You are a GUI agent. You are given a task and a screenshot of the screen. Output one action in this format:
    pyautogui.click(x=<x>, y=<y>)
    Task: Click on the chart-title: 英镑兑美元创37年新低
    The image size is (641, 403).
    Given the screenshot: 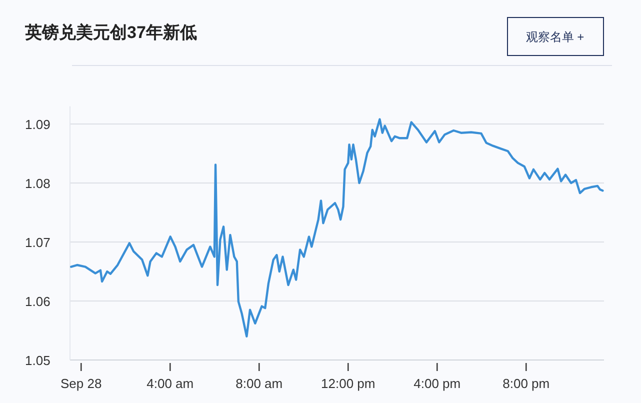 What is the action you would take?
    pyautogui.click(x=110, y=32)
    